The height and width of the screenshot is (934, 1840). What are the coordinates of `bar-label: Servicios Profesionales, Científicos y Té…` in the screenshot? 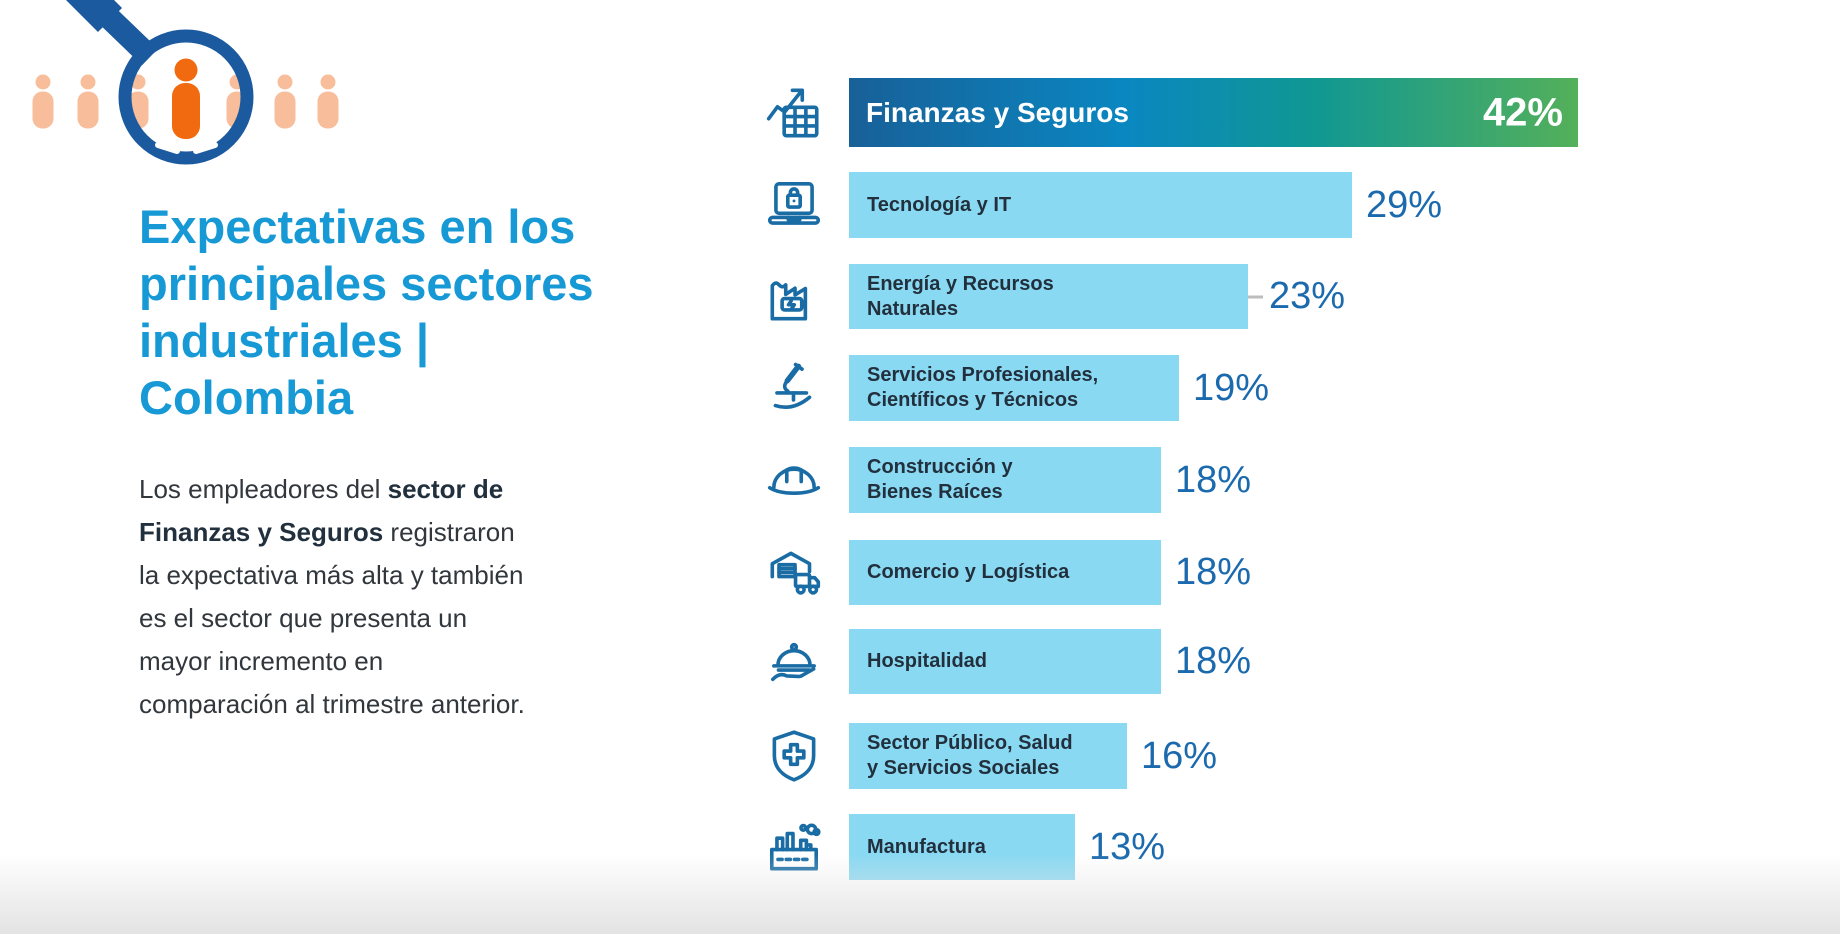 It's located at (983, 387).